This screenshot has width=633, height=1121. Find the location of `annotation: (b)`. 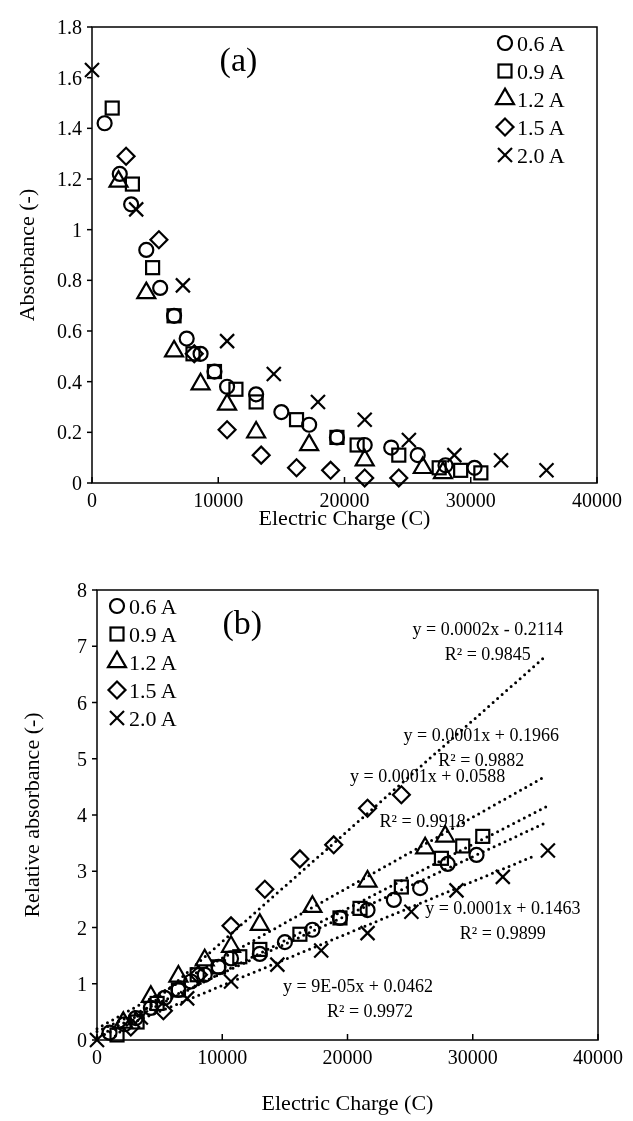

annotation: (b) is located at coordinates (242, 622).